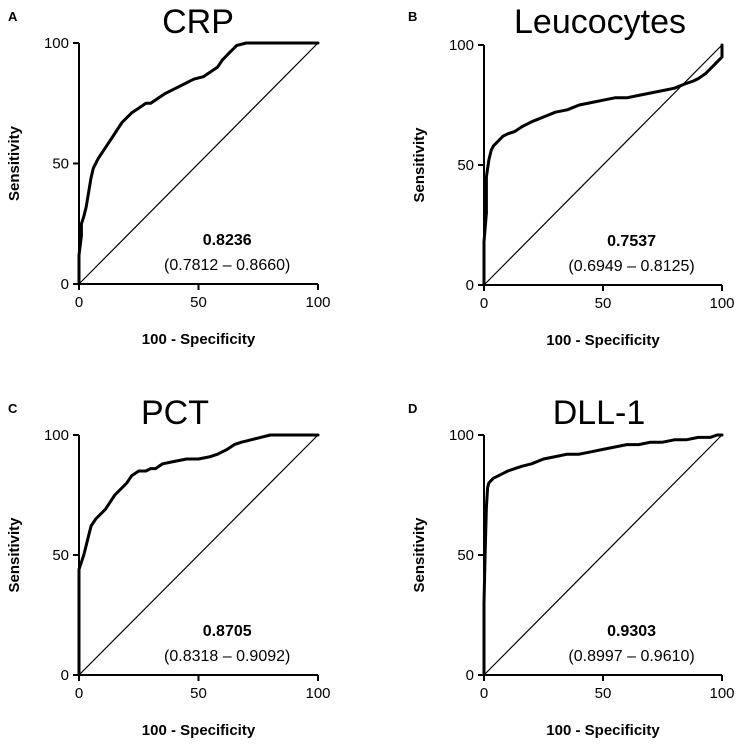 The image size is (742, 745). I want to click on auc-value: 0.8705, so click(227, 631).